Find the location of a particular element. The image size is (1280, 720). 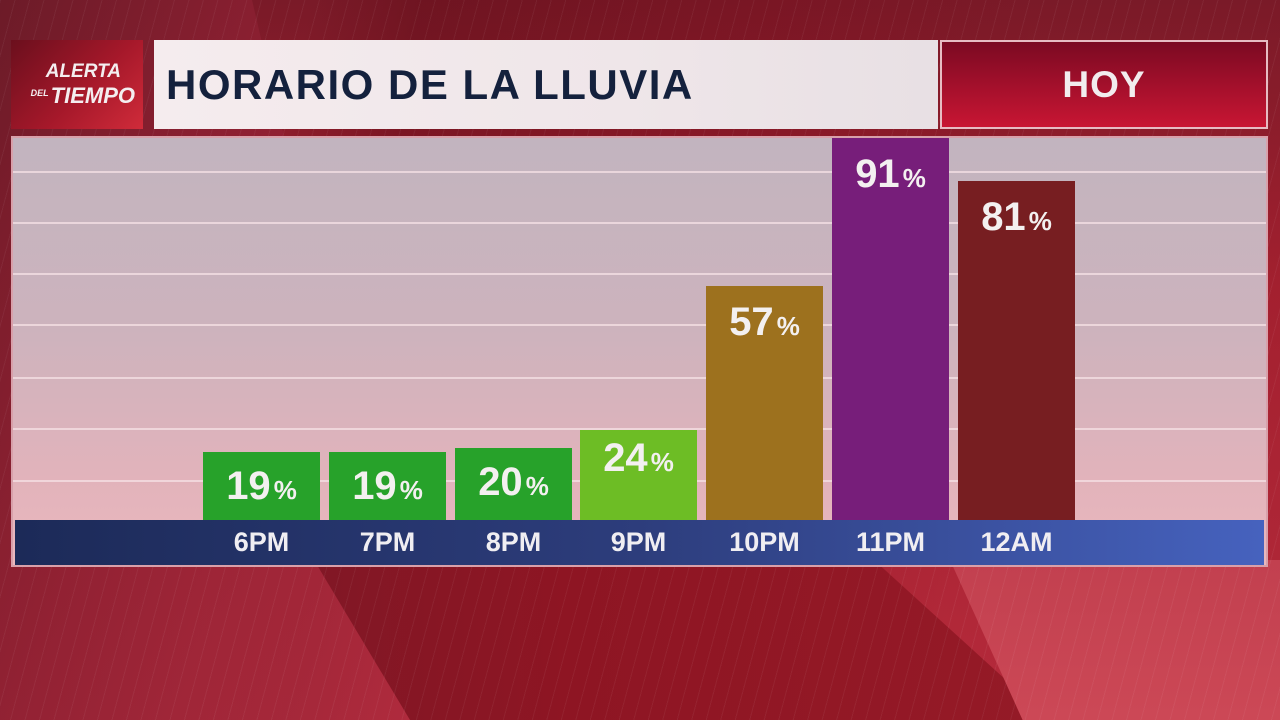

logo-line2: DEL TIEMPO is located at coordinates (83, 94).